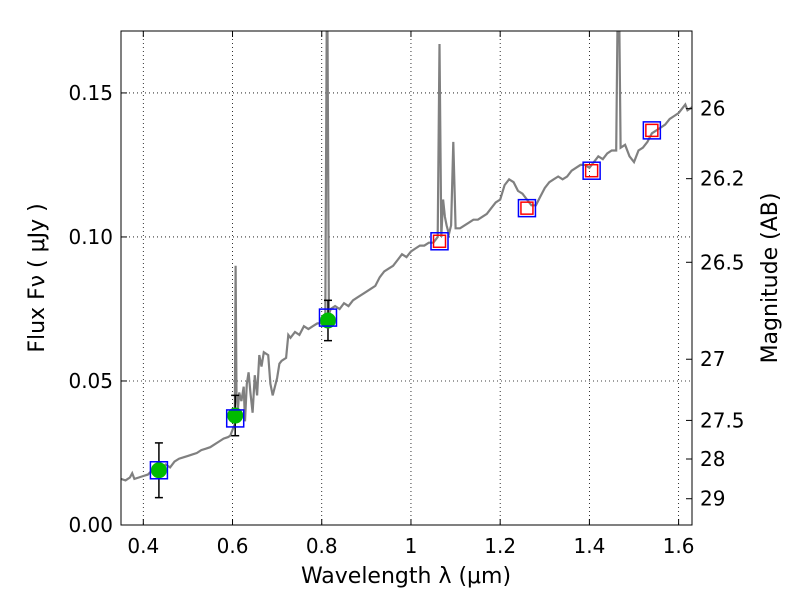 The image size is (800, 600). I want to click on x-tick-label: 1, so click(411, 546).